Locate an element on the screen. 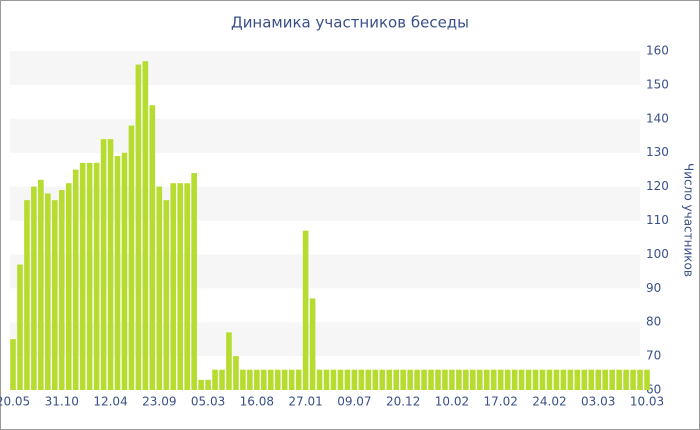 This screenshot has width=700, height=430. y-tick-label: 160 is located at coordinates (657, 51).